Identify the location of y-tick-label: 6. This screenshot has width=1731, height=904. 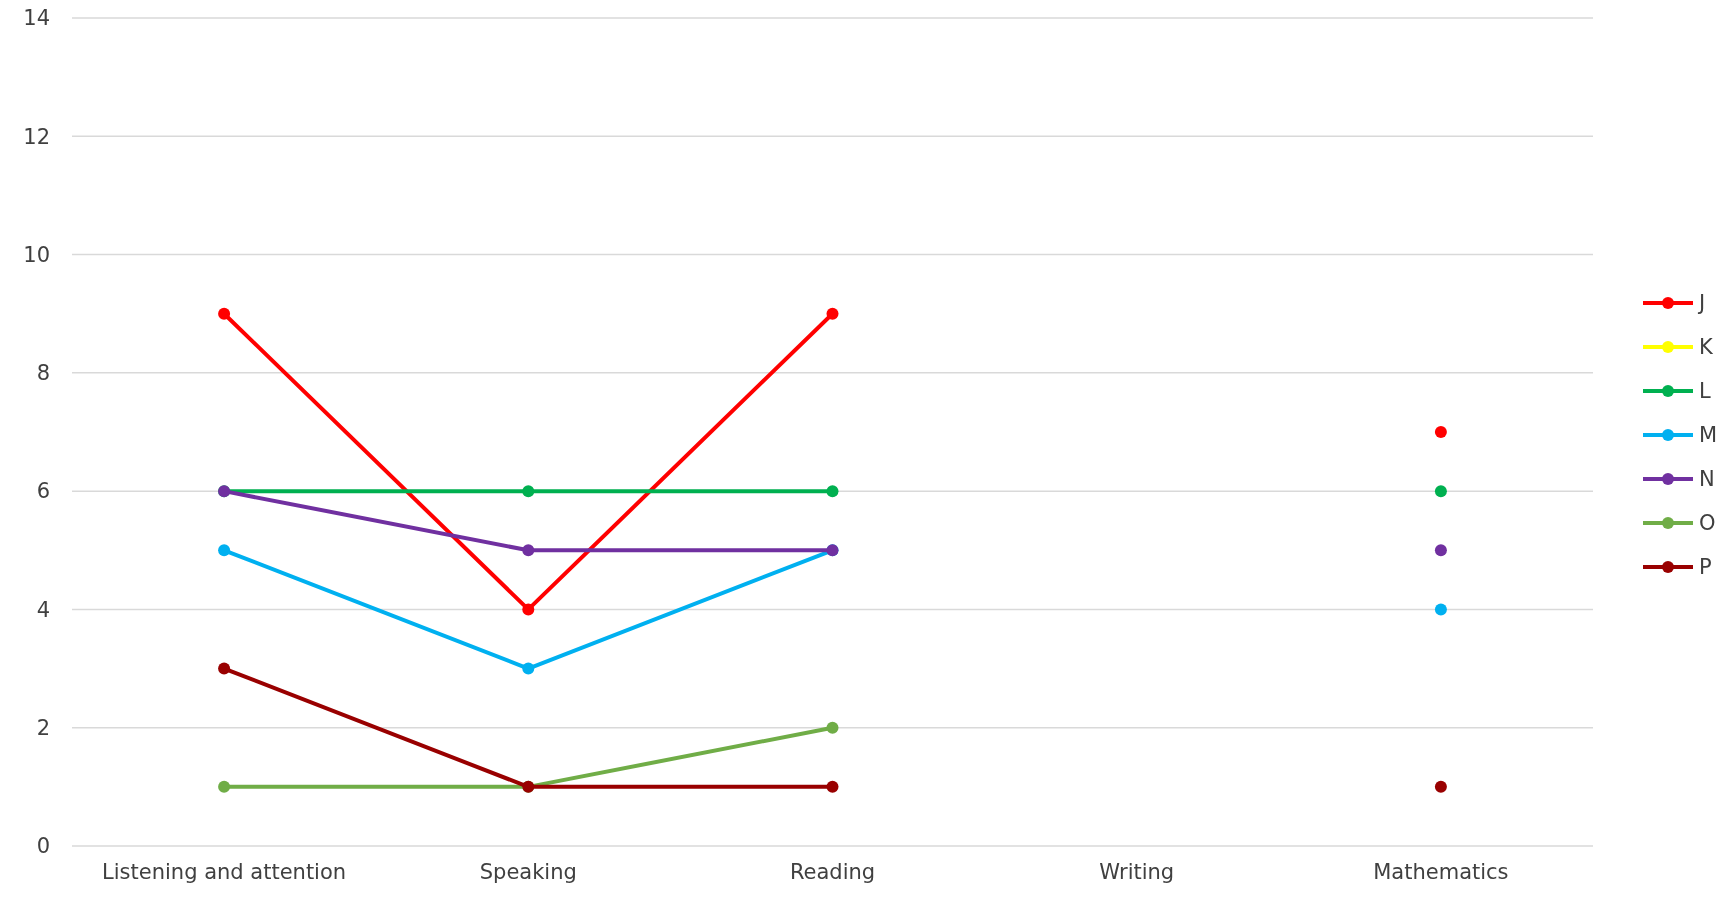
(43, 491).